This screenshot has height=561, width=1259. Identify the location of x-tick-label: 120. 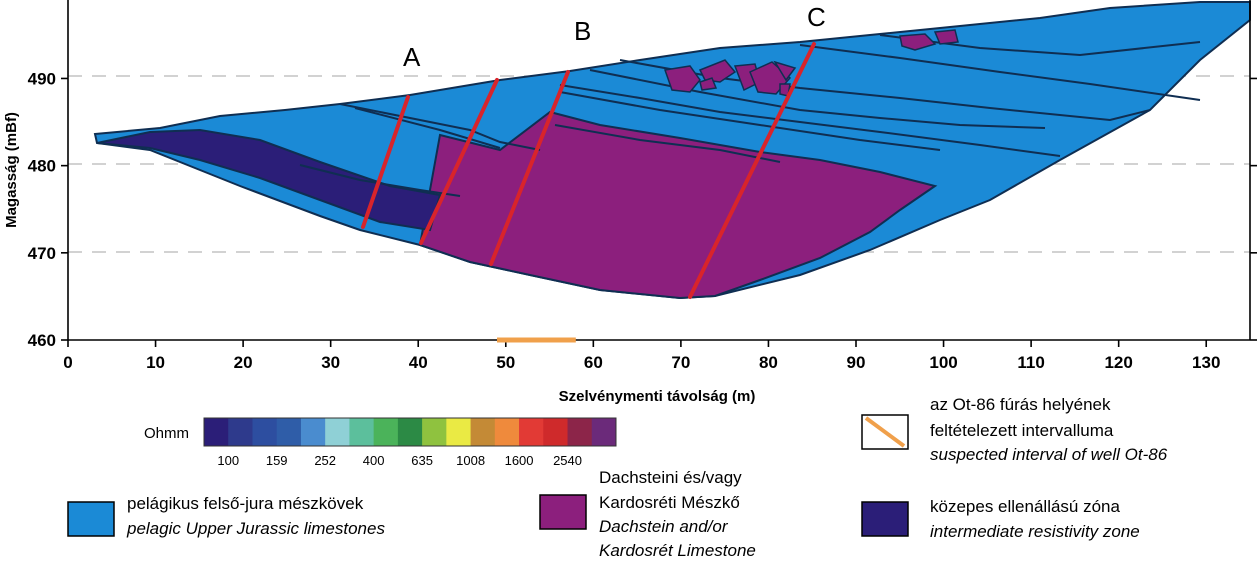
(1118, 362).